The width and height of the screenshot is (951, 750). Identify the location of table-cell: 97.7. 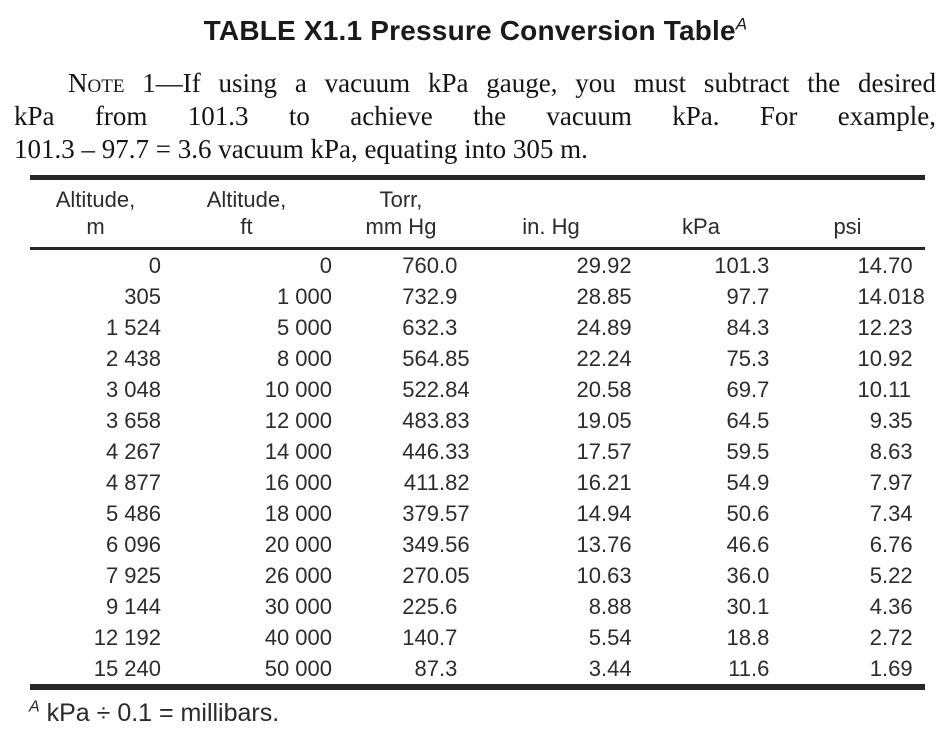
(748, 296).